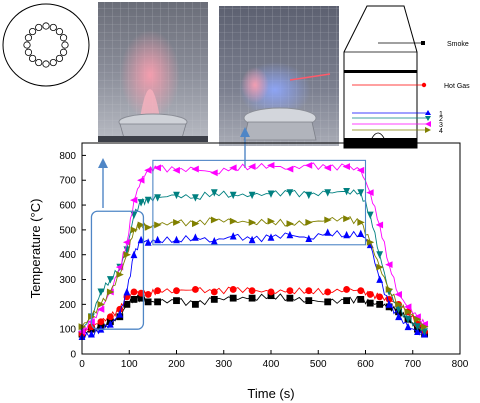  Describe the element at coordinates (318, 364) in the screenshot. I see `x-tick-label: 500` at that location.